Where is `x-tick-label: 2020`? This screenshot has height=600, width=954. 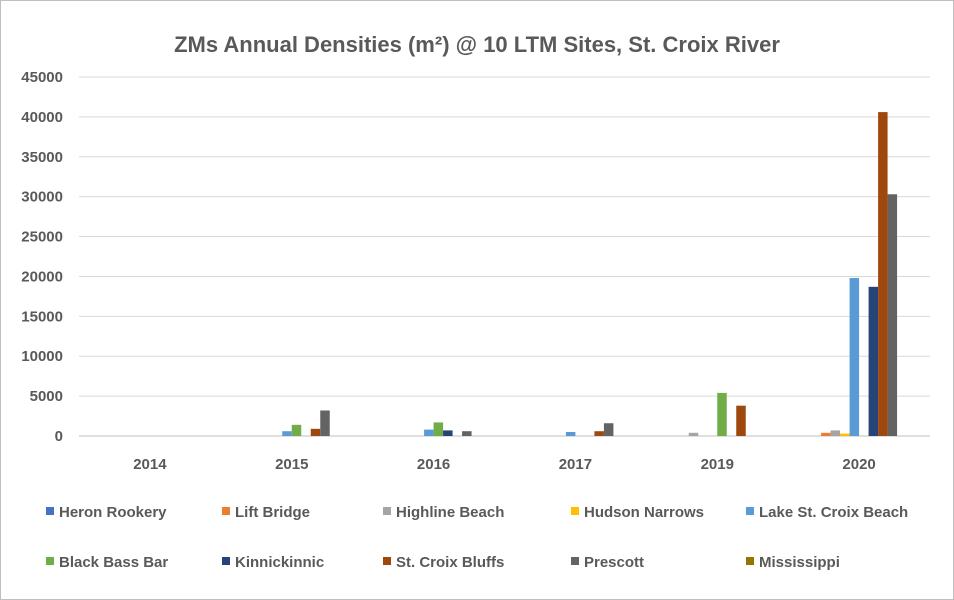 x-tick-label: 2020 is located at coordinates (858, 464).